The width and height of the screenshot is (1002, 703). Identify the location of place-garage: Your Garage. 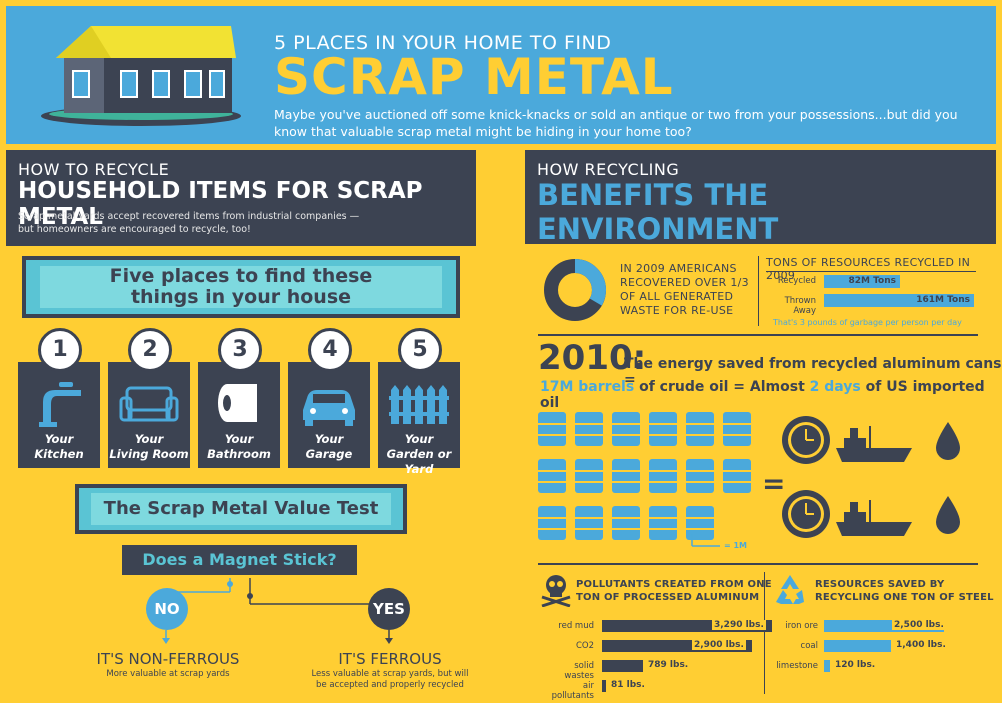
(329, 415).